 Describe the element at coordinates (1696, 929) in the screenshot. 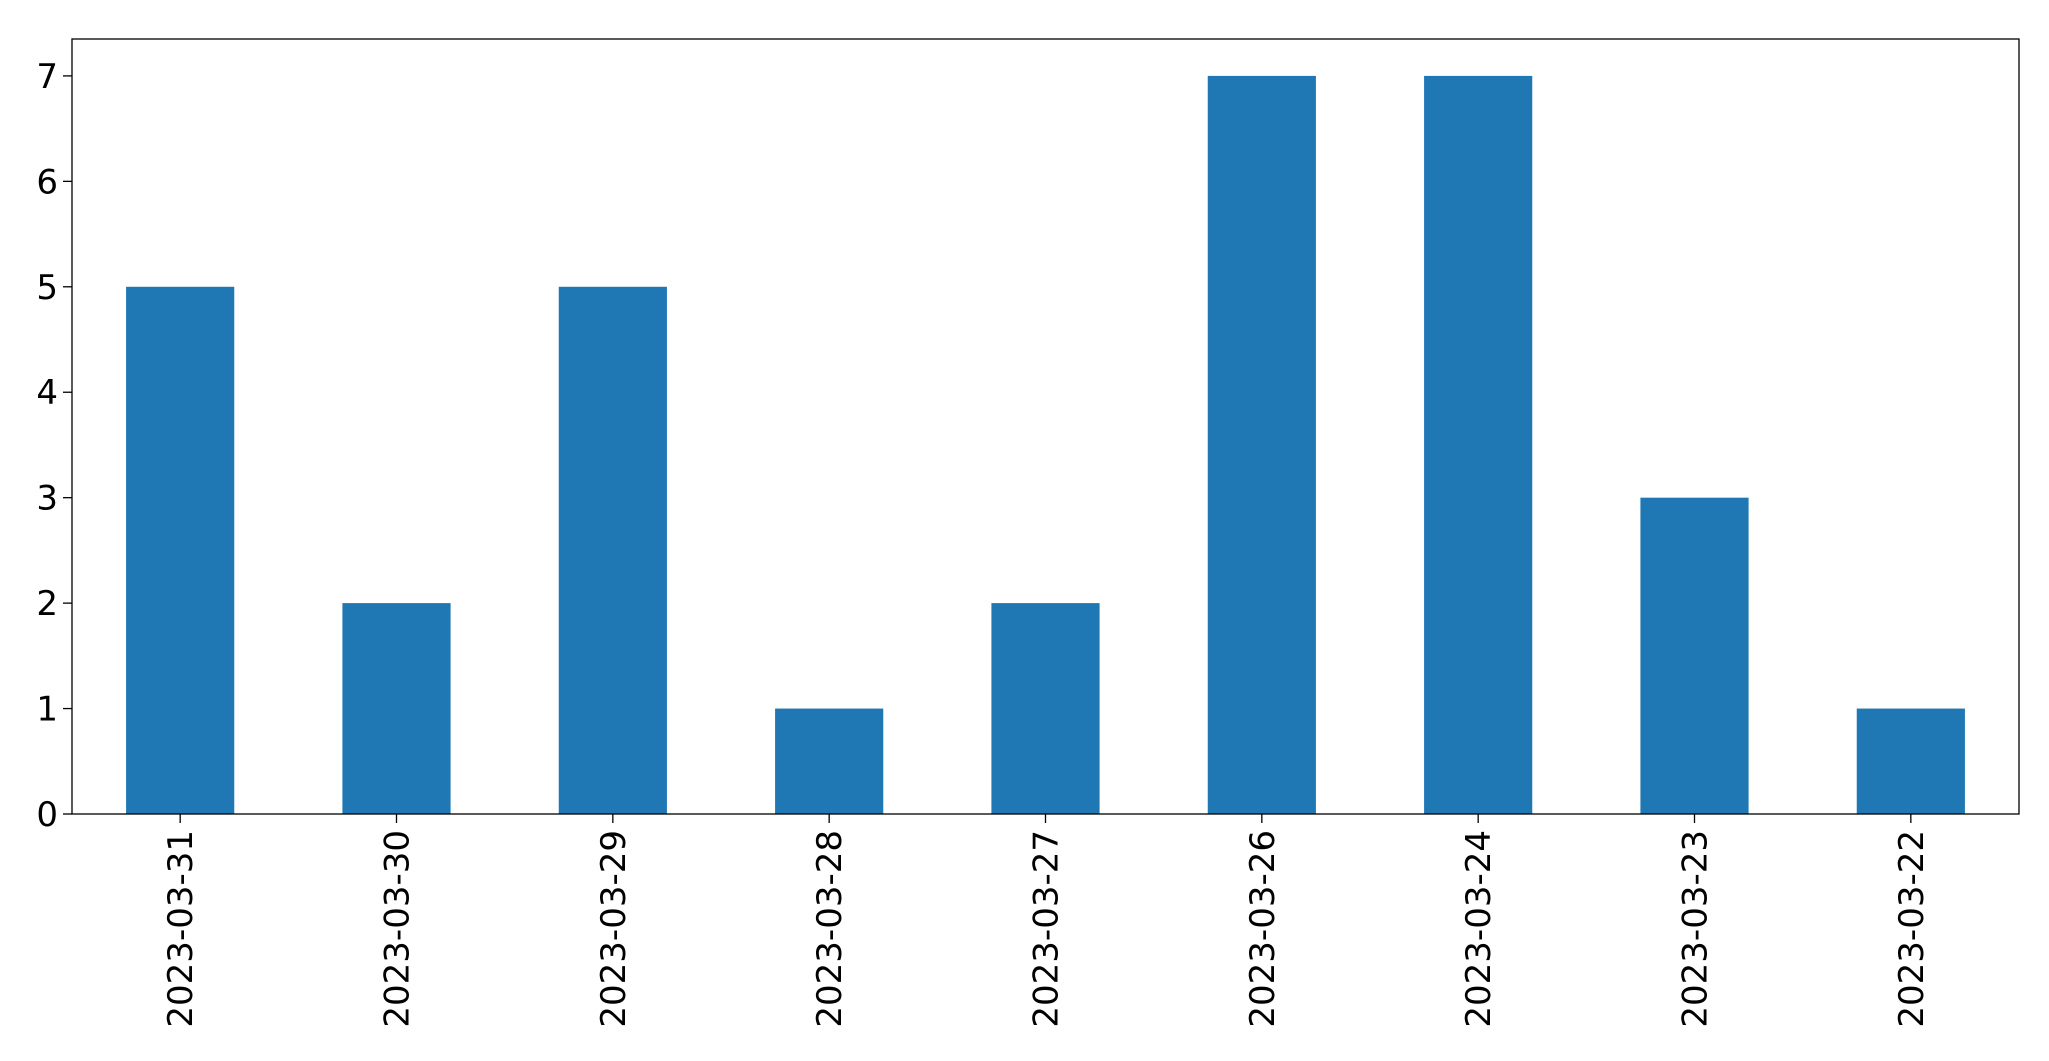

I see `x-tick-label: 2023-03-23` at that location.